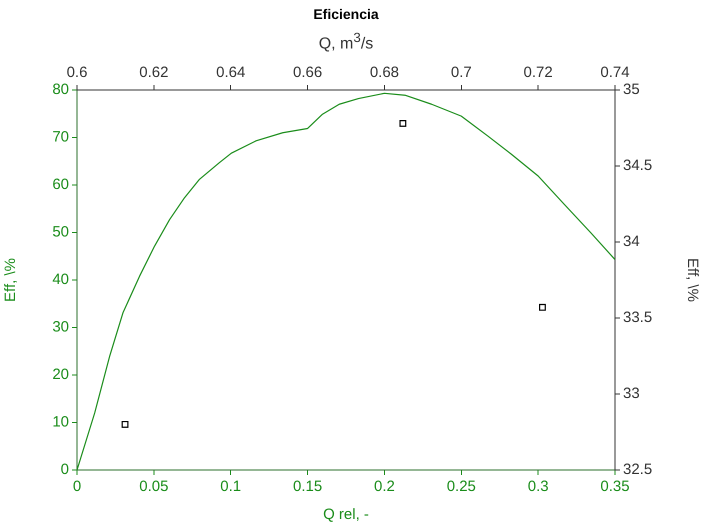  Describe the element at coordinates (60, 185) in the screenshot. I see `y-tick-label: 60` at that location.